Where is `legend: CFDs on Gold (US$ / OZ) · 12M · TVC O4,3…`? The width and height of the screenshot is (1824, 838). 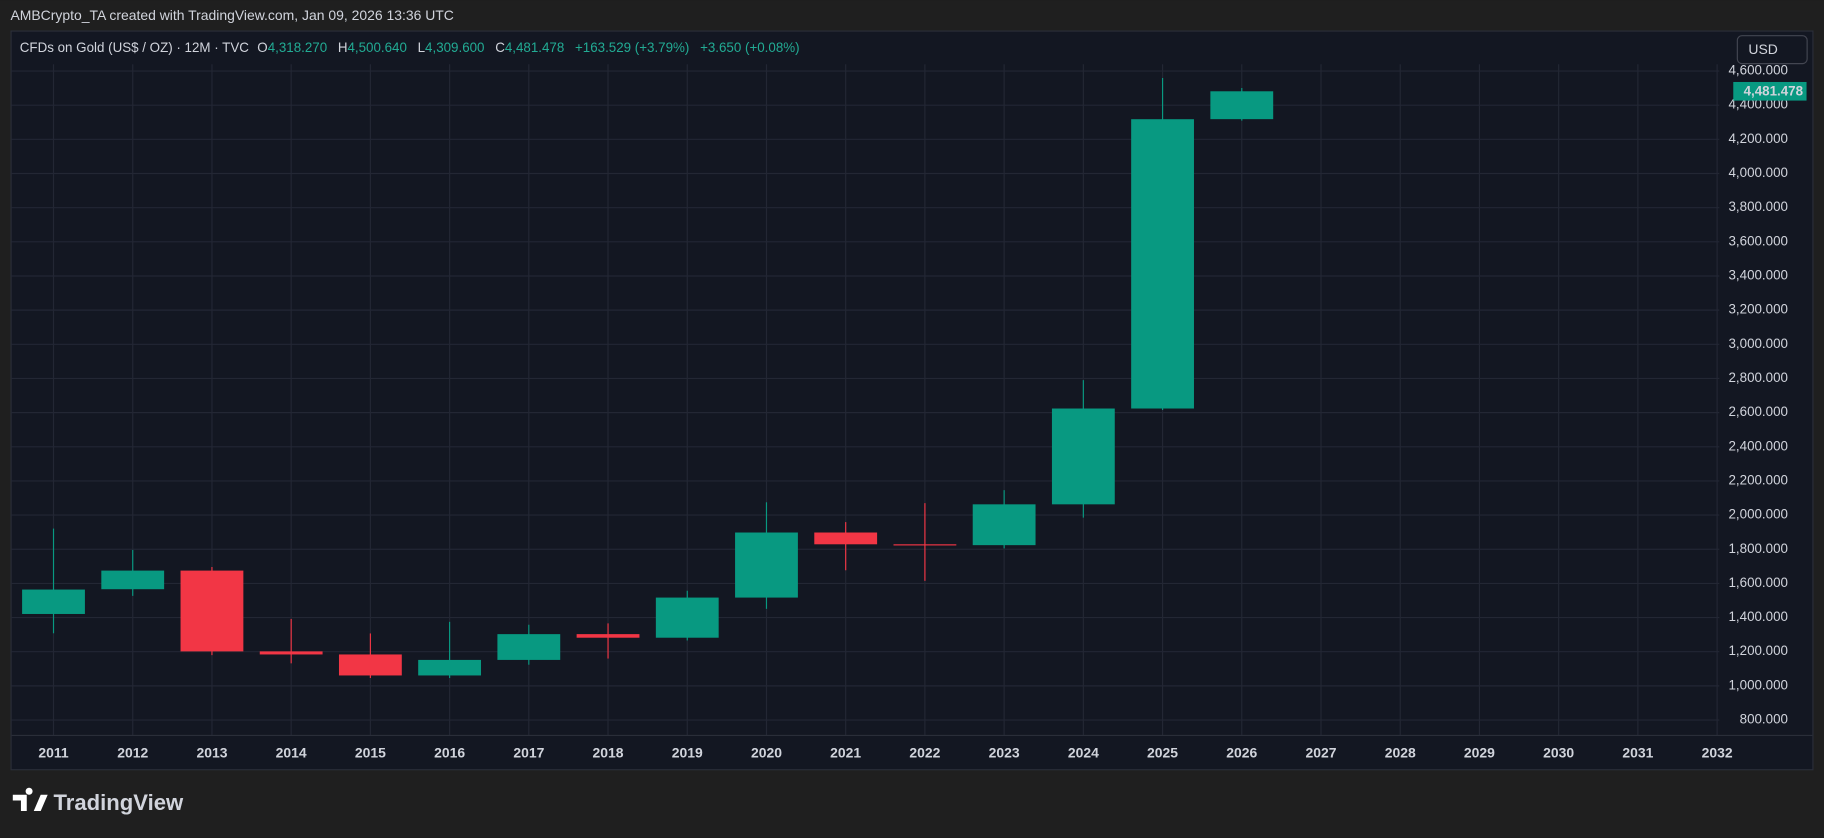 legend: CFDs on Gold (US$ / OZ) · 12M · TVC O4,3… is located at coordinates (410, 46).